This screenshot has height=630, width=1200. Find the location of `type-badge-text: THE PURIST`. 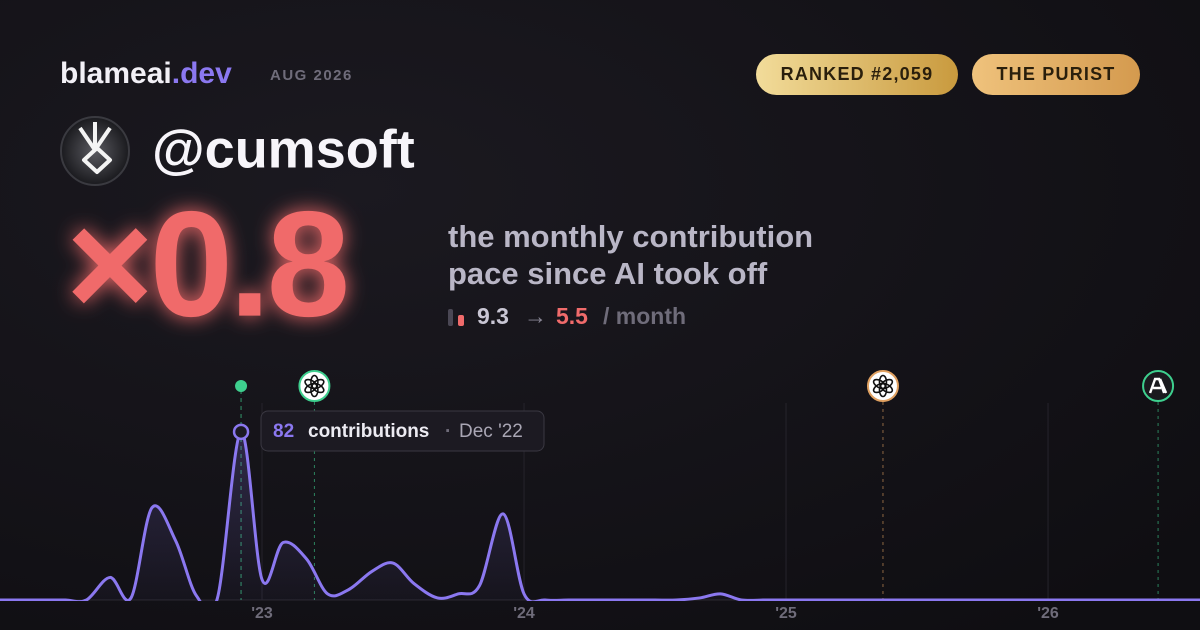

type-badge-text: THE PURIST is located at coordinates (1055, 74).